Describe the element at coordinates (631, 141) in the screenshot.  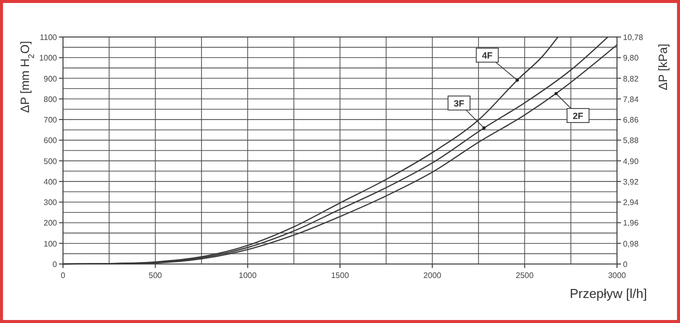
I see `y2-tick-label: 5,88` at that location.